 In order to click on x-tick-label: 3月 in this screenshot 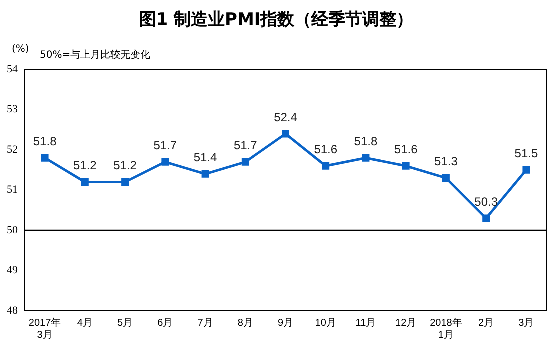, I will do `click(526, 323)`.